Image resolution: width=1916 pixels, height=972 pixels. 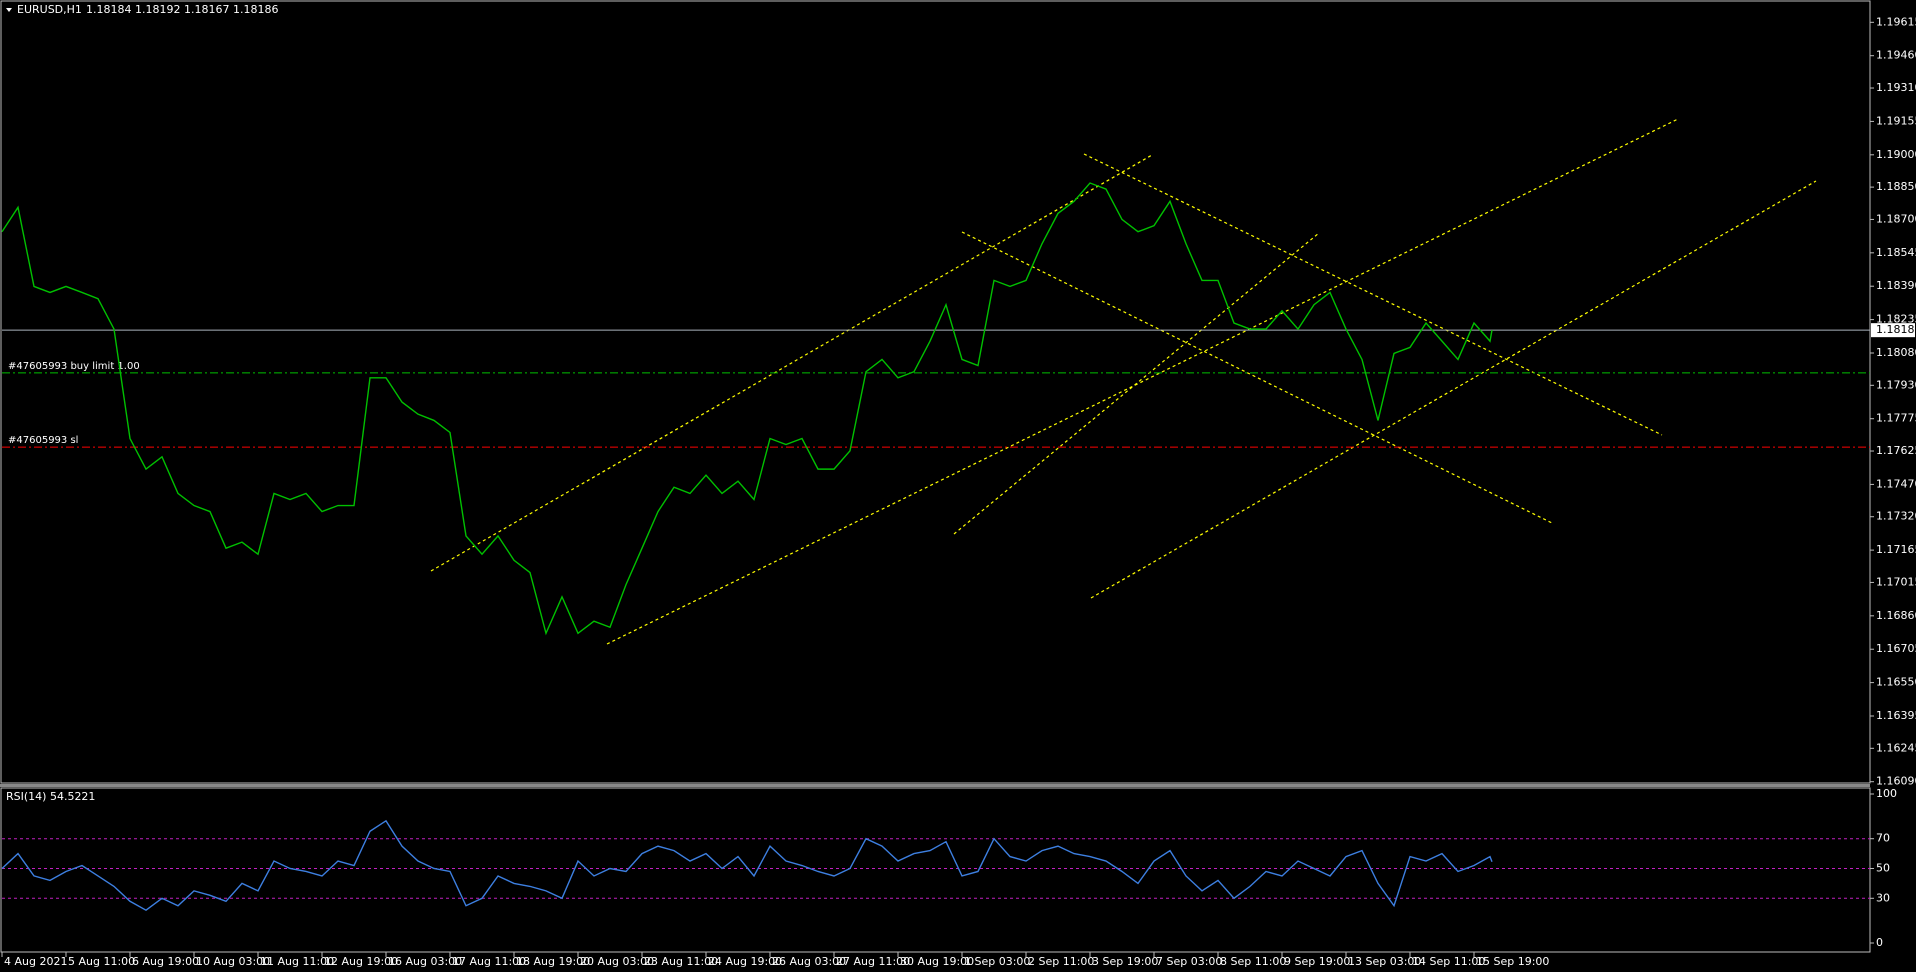 I want to click on x-tick-label: 6 Aug 19:00, so click(x=165, y=961).